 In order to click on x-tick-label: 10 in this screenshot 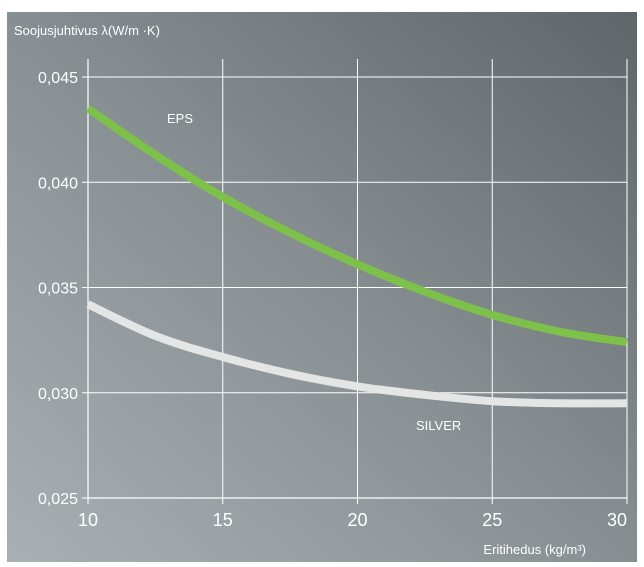, I will do `click(88, 520)`.